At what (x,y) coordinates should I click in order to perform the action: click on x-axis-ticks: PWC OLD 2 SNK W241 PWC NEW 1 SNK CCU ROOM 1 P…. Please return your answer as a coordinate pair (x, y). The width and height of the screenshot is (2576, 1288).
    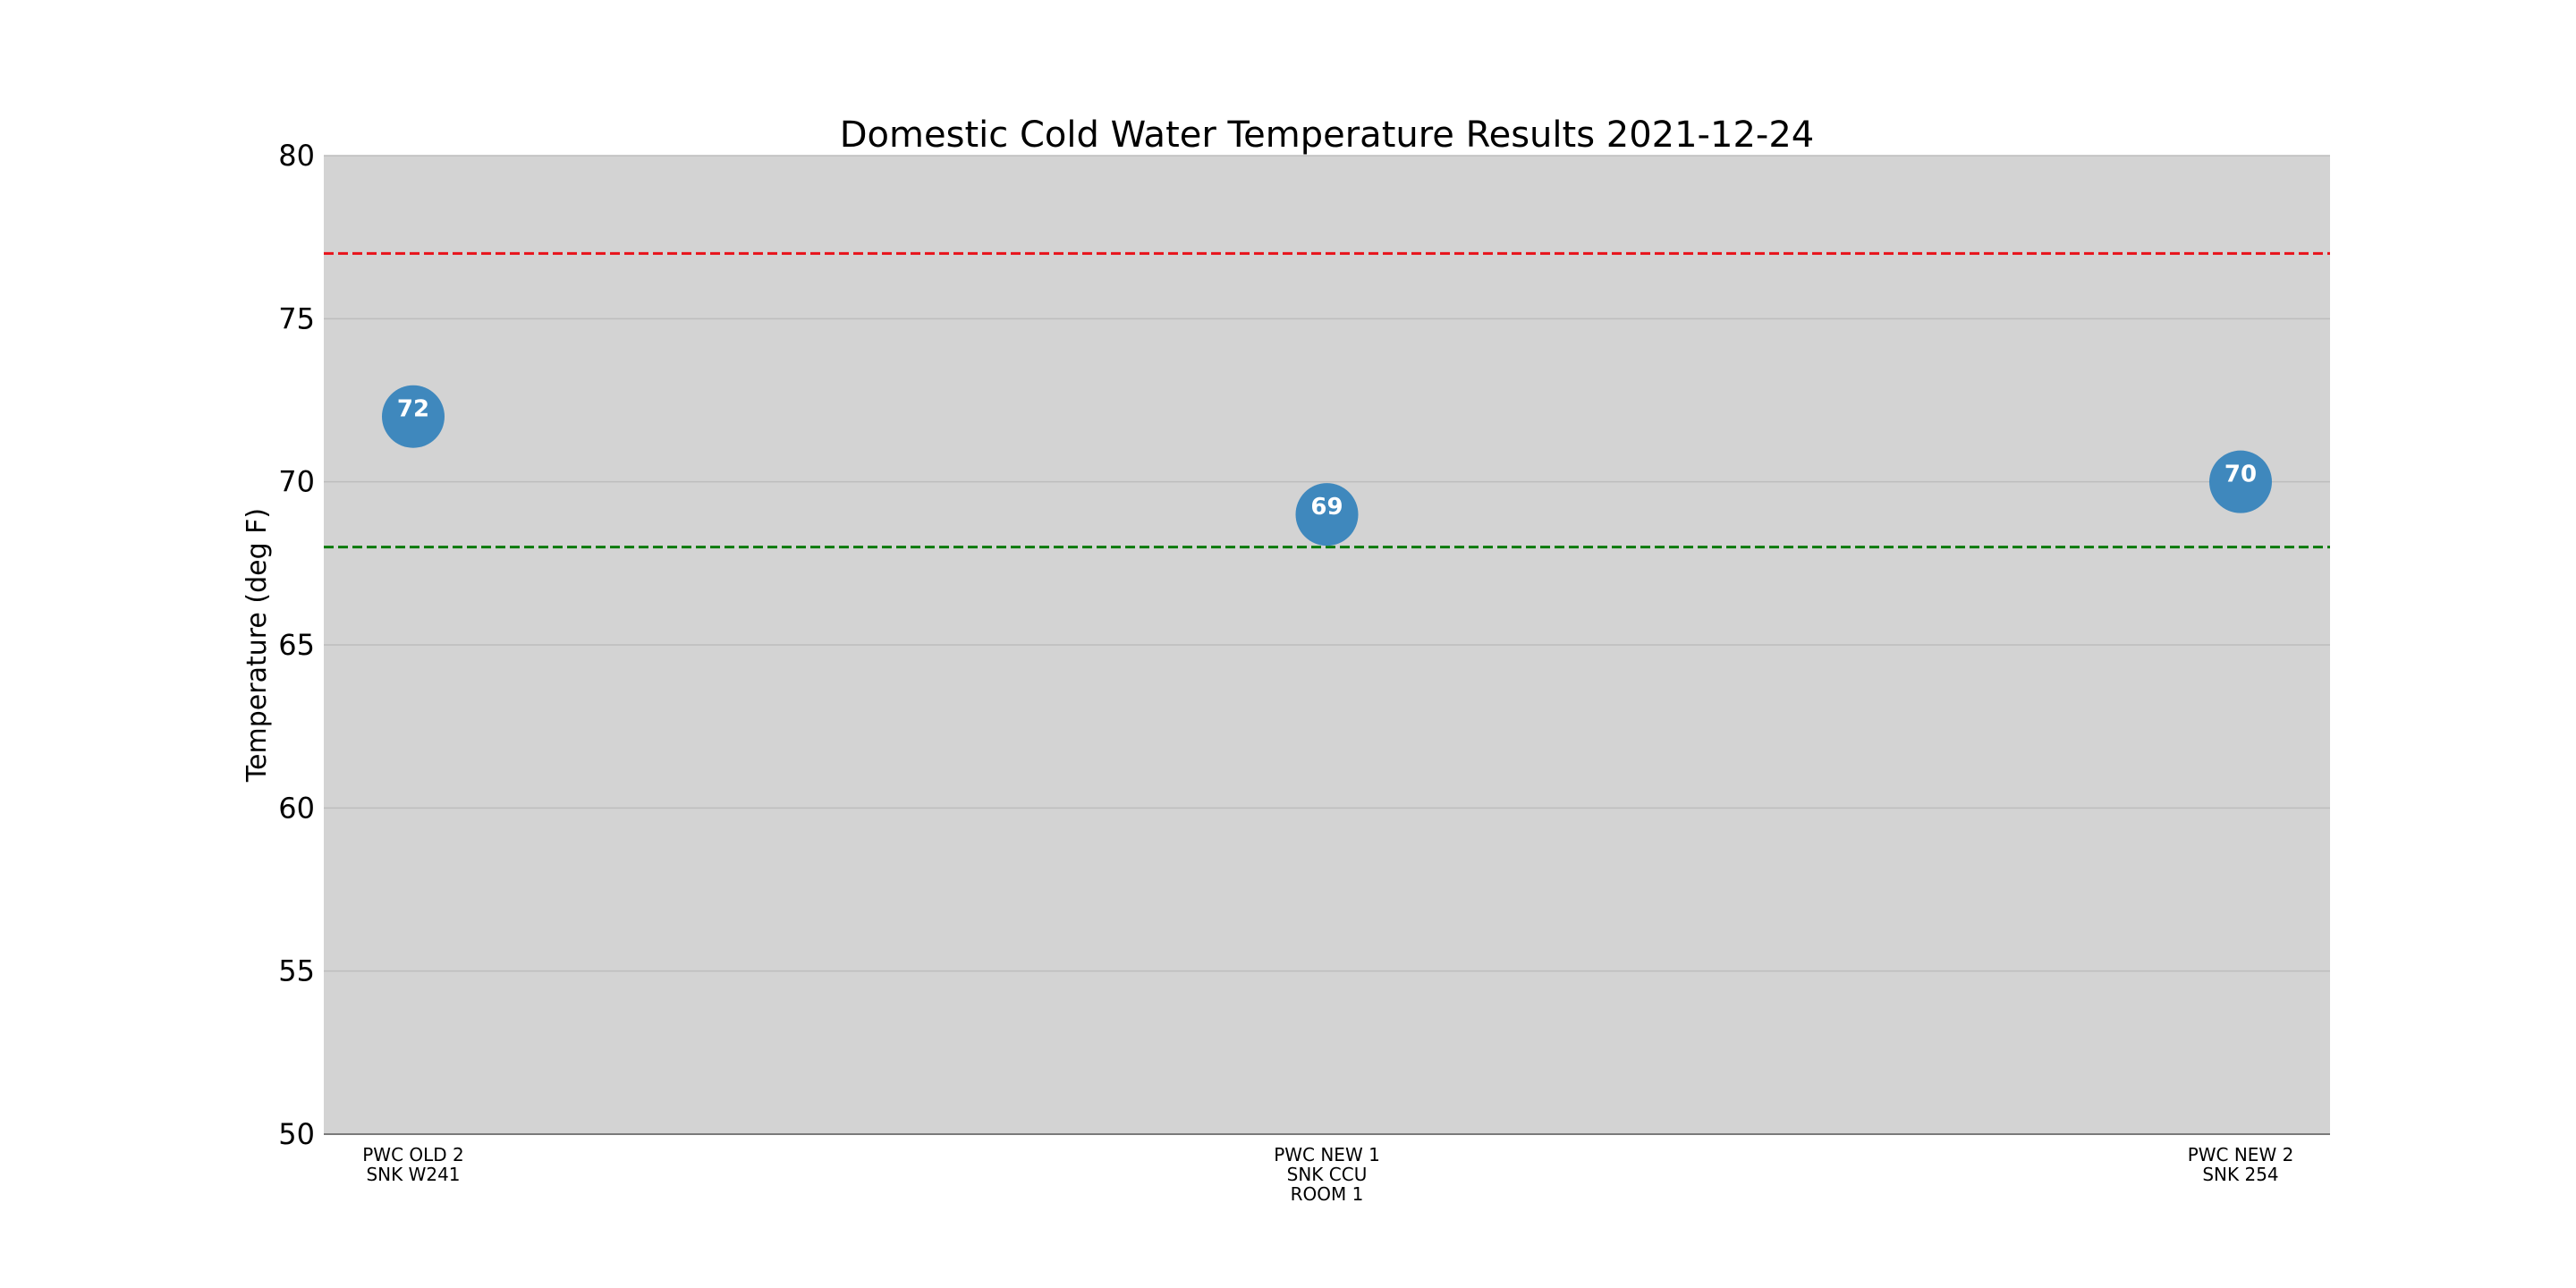
    Looking at the image, I should click on (1327, 1174).